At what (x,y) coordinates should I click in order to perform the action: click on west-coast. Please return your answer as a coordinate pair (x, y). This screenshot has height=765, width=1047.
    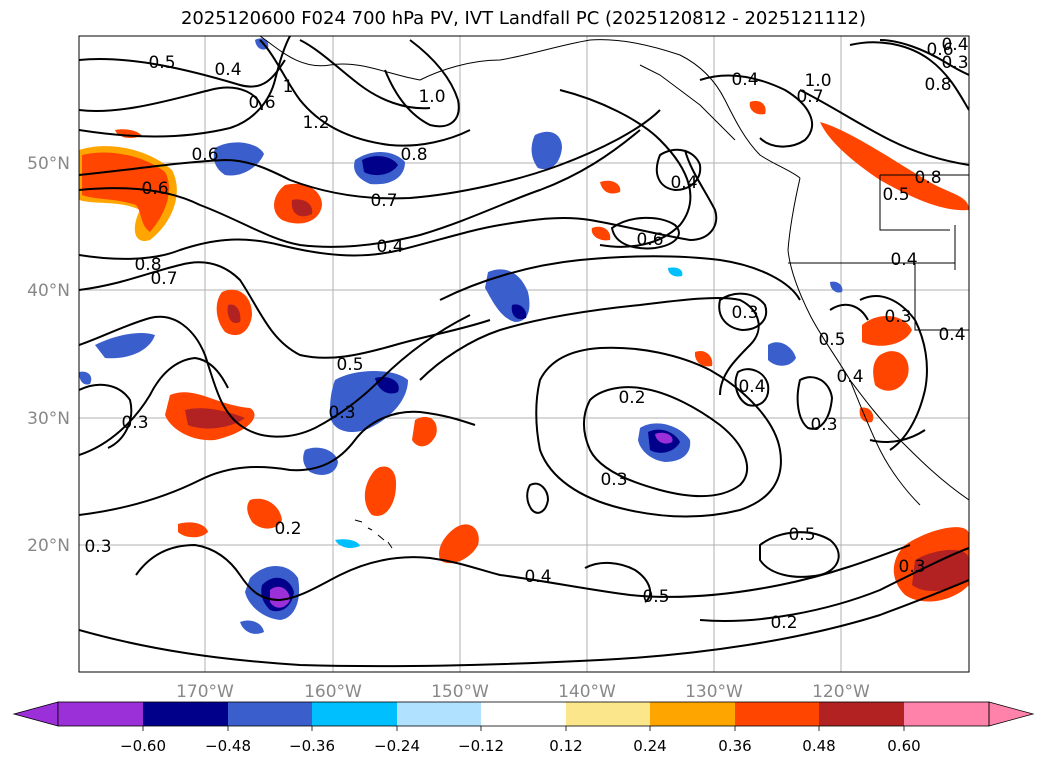
    Looking at the image, I should click on (878, 339).